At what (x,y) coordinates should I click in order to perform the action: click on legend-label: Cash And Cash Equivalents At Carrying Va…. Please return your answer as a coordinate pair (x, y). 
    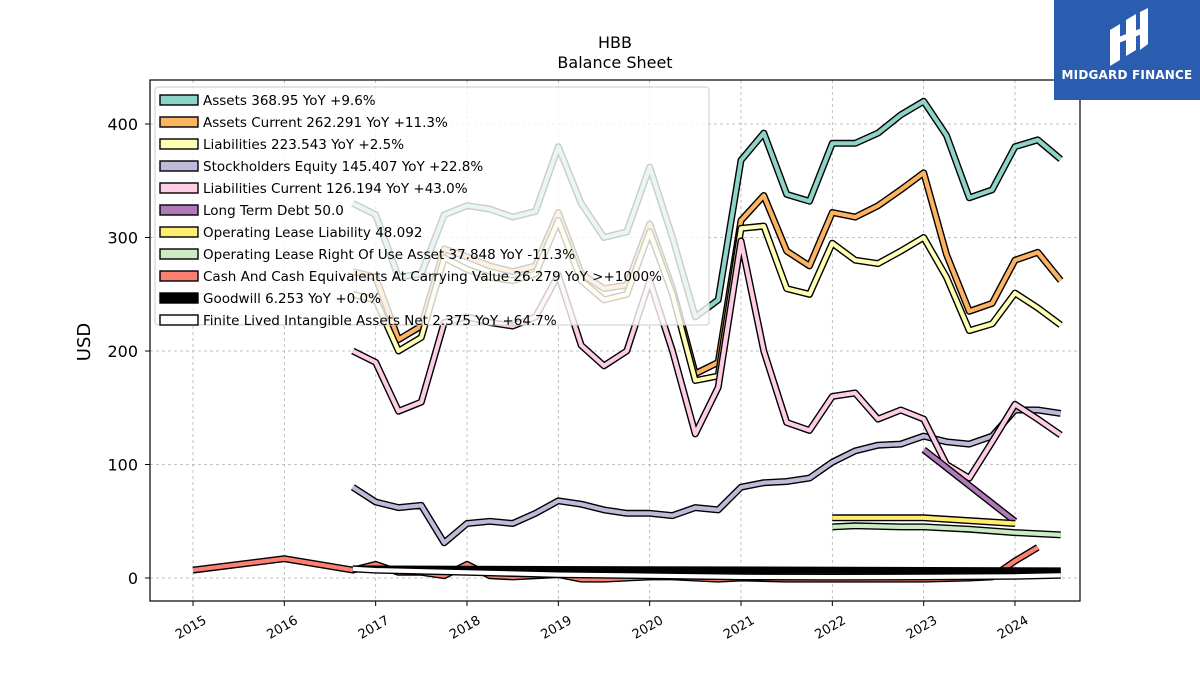
    Looking at the image, I should click on (432, 277).